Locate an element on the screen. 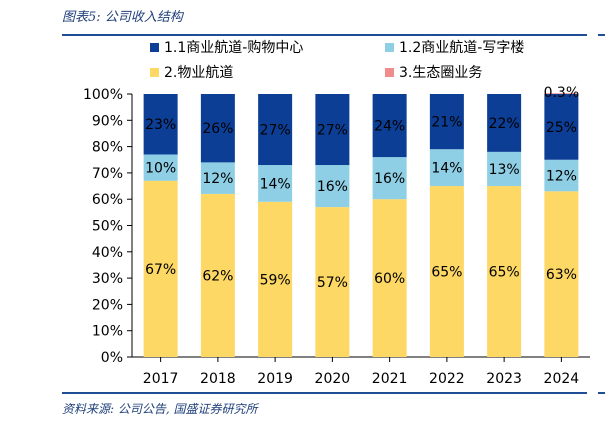 The width and height of the screenshot is (605, 428). data-label: 57% is located at coordinates (332, 283).